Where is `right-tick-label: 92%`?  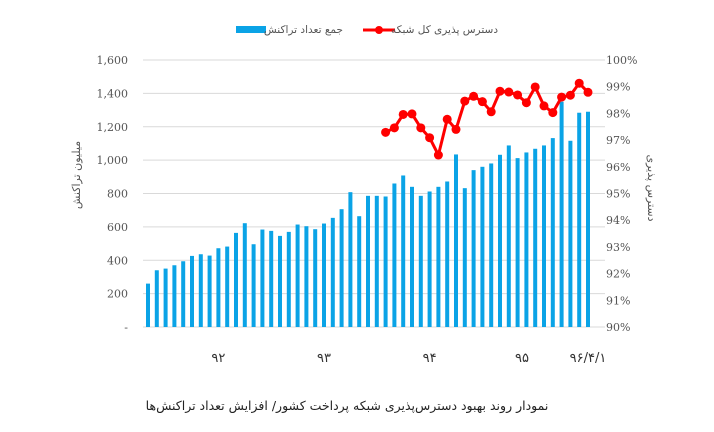 right-tick-label: 92% is located at coordinates (618, 274).